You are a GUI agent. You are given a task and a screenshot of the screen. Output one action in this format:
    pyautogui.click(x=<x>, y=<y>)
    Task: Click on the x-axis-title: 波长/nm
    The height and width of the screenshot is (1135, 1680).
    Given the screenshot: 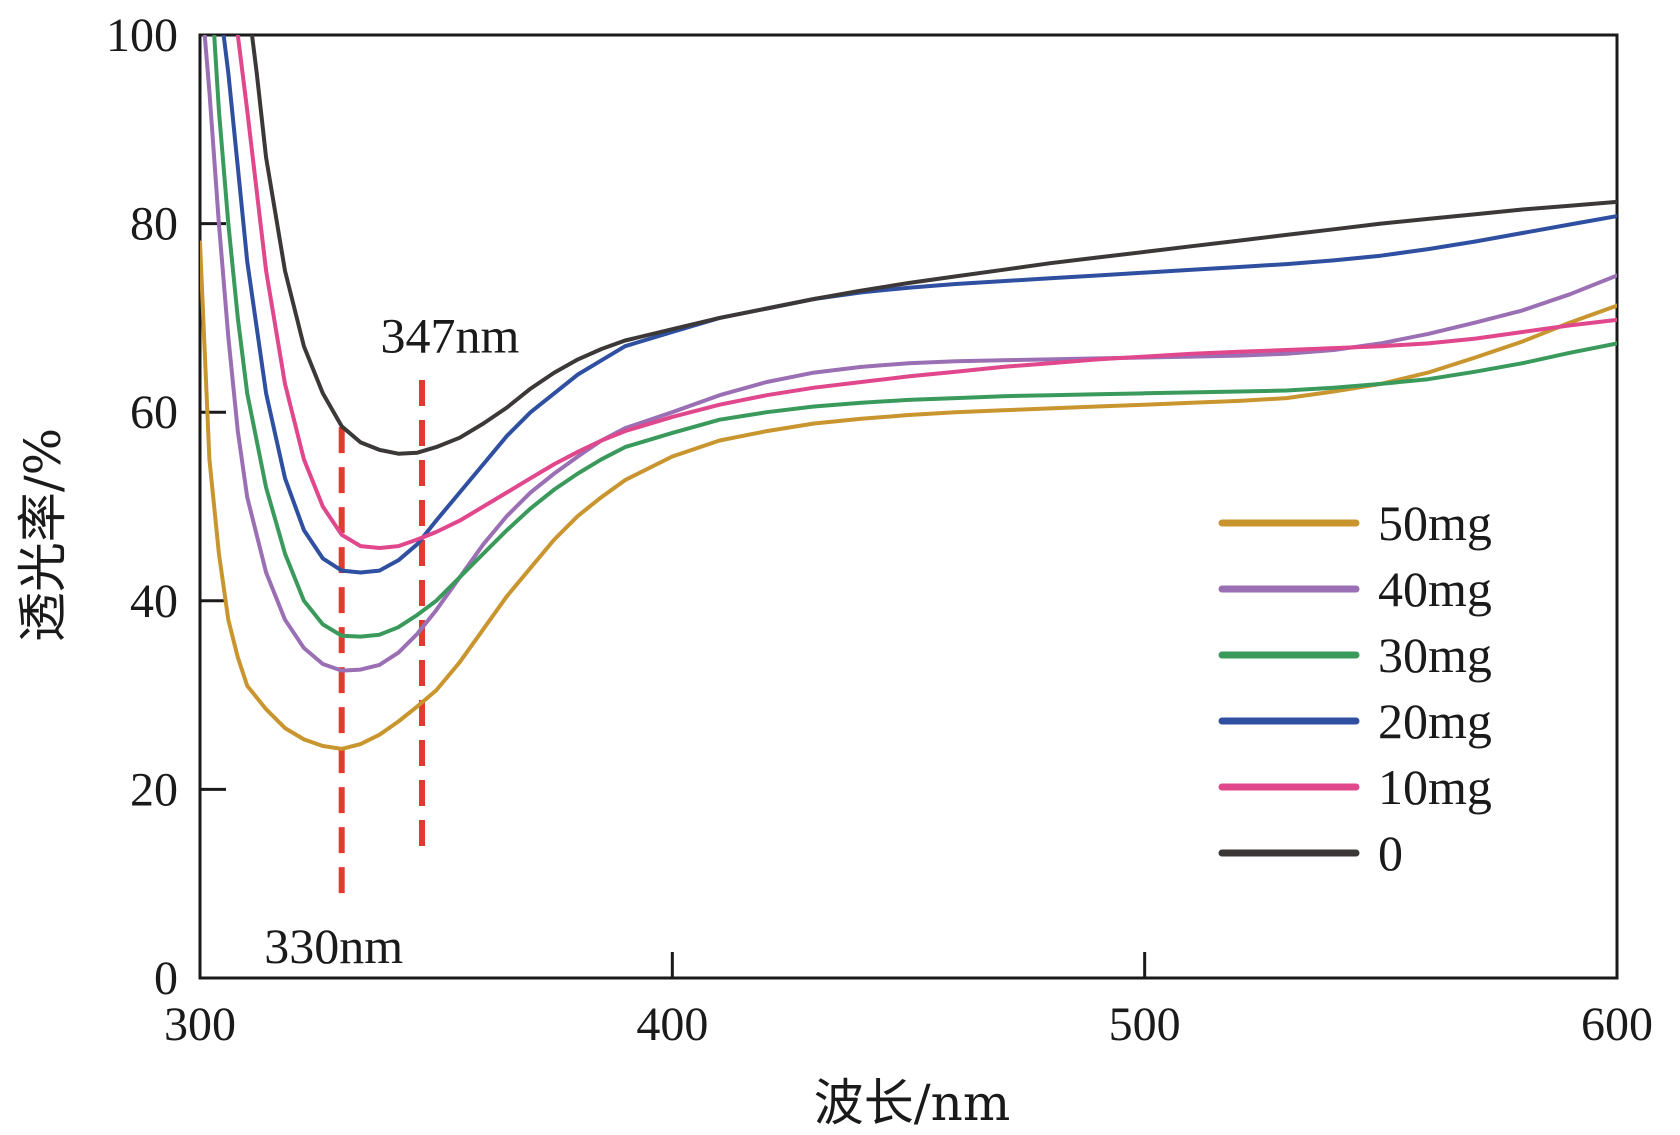 What is the action you would take?
    pyautogui.click(x=912, y=1103)
    